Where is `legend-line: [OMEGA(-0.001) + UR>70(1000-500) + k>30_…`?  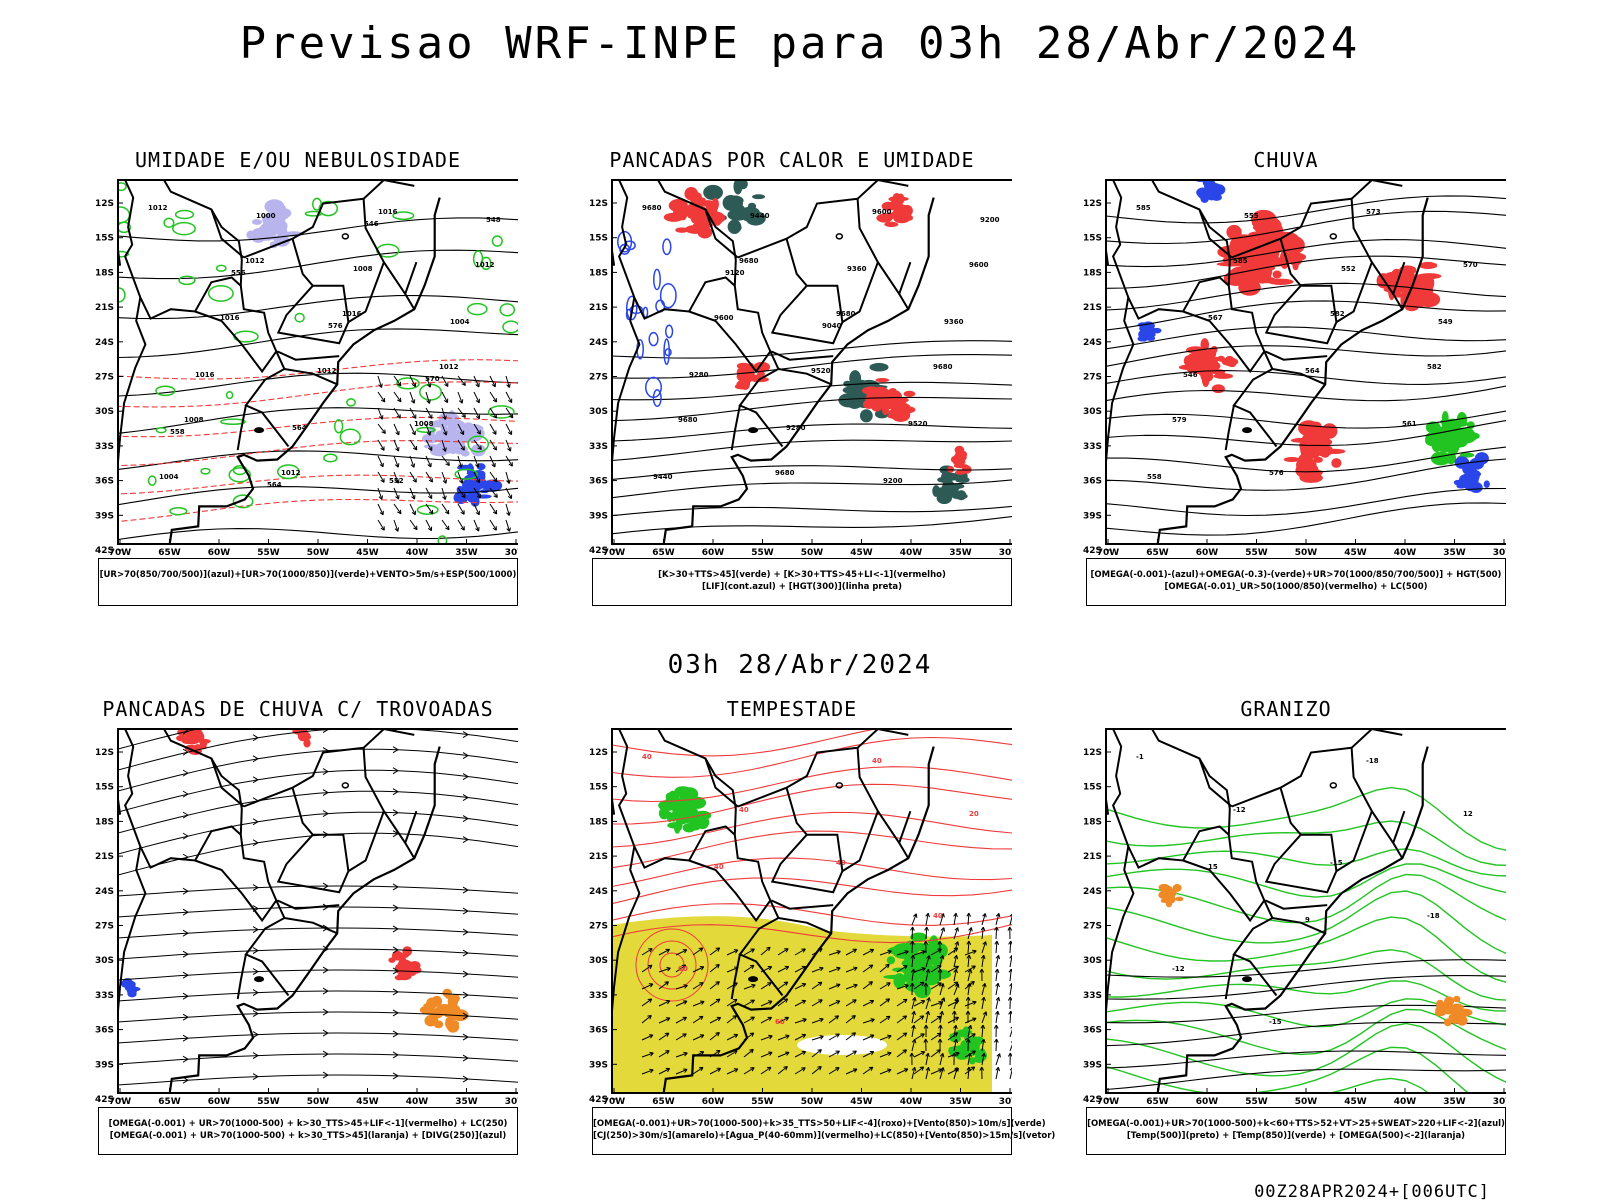 legend-line: [OMEGA(-0.001) + UR>70(1000-500) + k>30_… is located at coordinates (308, 1136).